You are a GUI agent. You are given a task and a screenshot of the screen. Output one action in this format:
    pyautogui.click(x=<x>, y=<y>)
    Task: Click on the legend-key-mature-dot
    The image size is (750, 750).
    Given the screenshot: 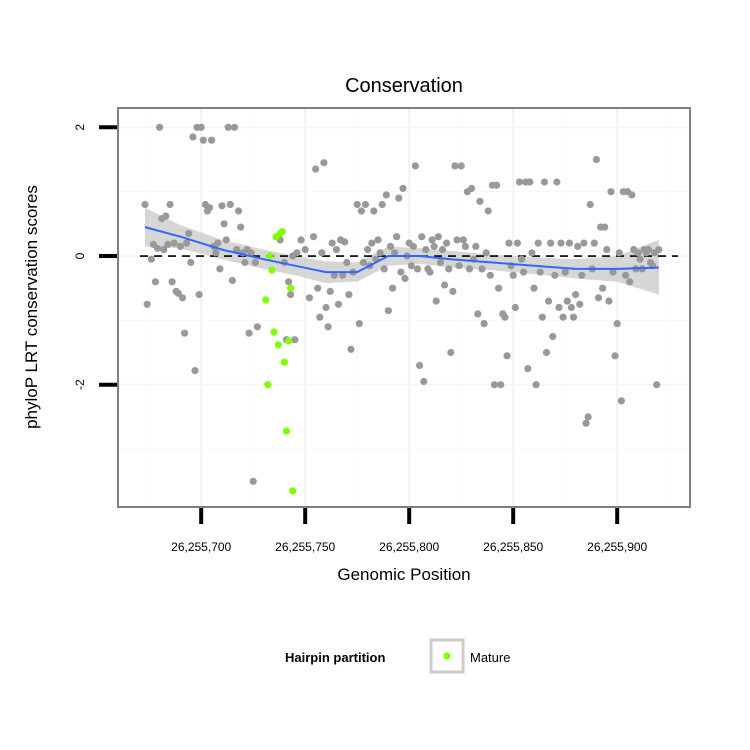 What is the action you would take?
    pyautogui.click(x=447, y=656)
    